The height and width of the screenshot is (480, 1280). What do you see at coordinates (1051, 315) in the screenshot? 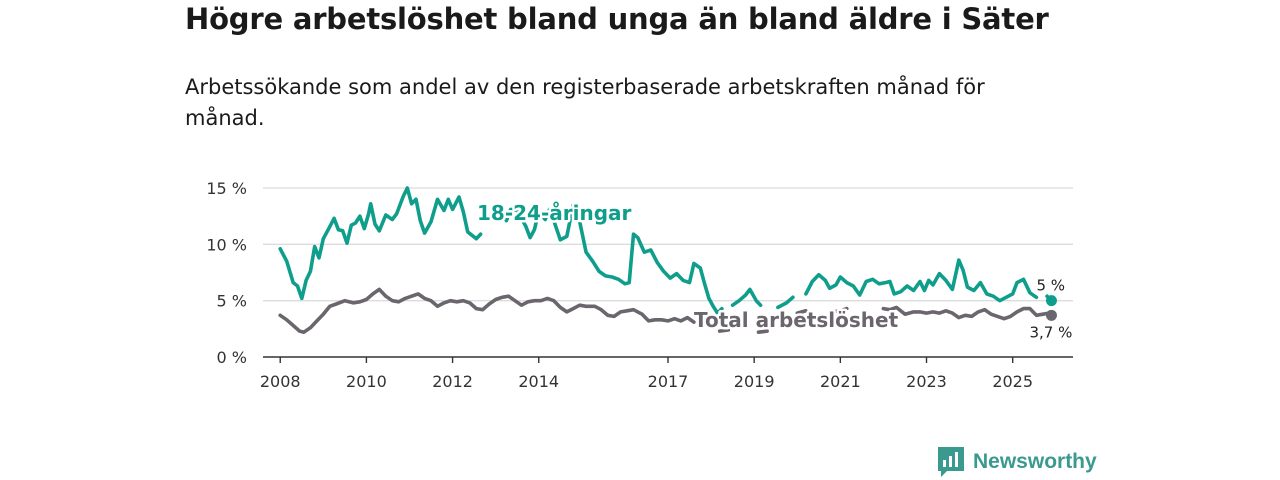
I see `total-end-marker` at bounding box center [1051, 315].